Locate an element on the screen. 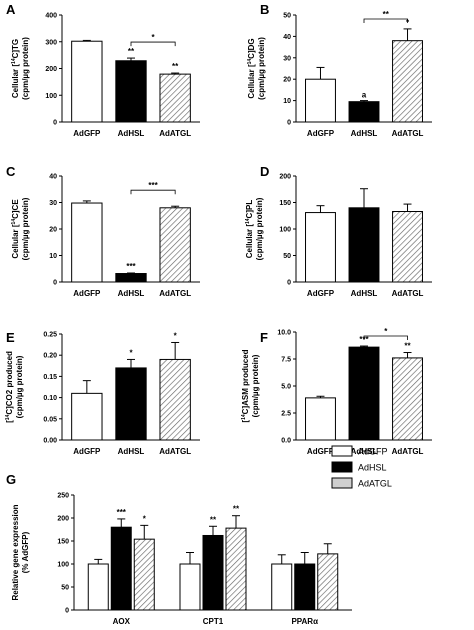 Image resolution: width=474 pixels, height=630 pixels. panel-c-bar-adatgl is located at coordinates (175, 245).